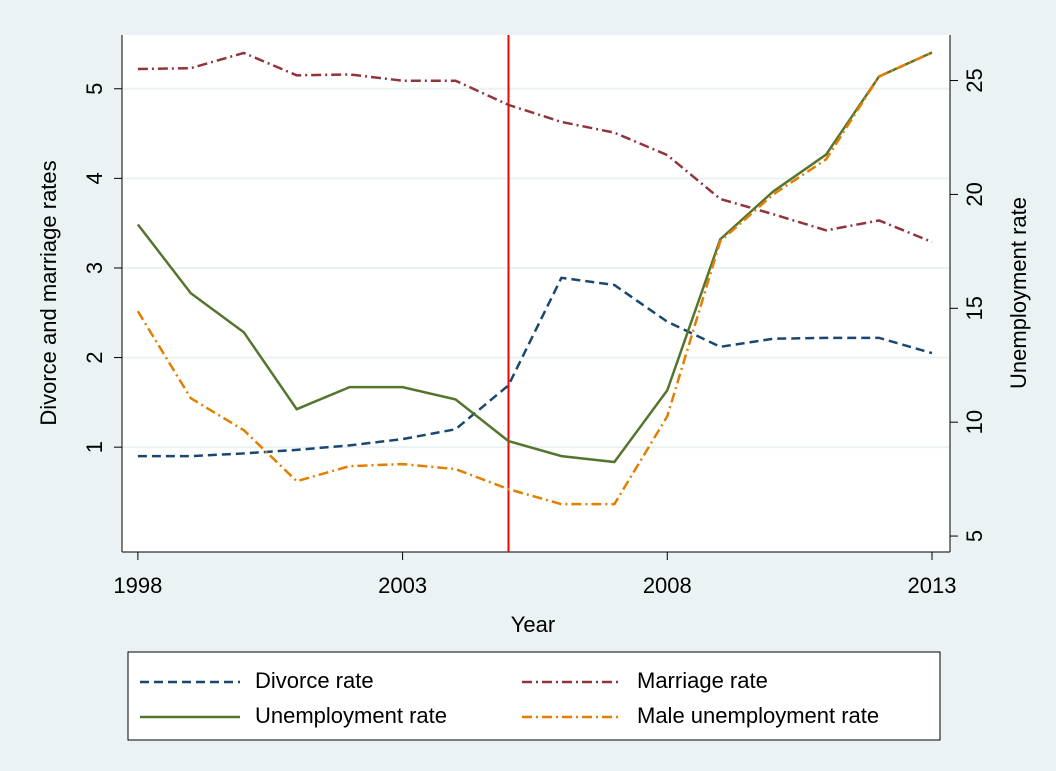  Describe the element at coordinates (974, 194) in the screenshot. I see `y2-tick-label: 20` at that location.